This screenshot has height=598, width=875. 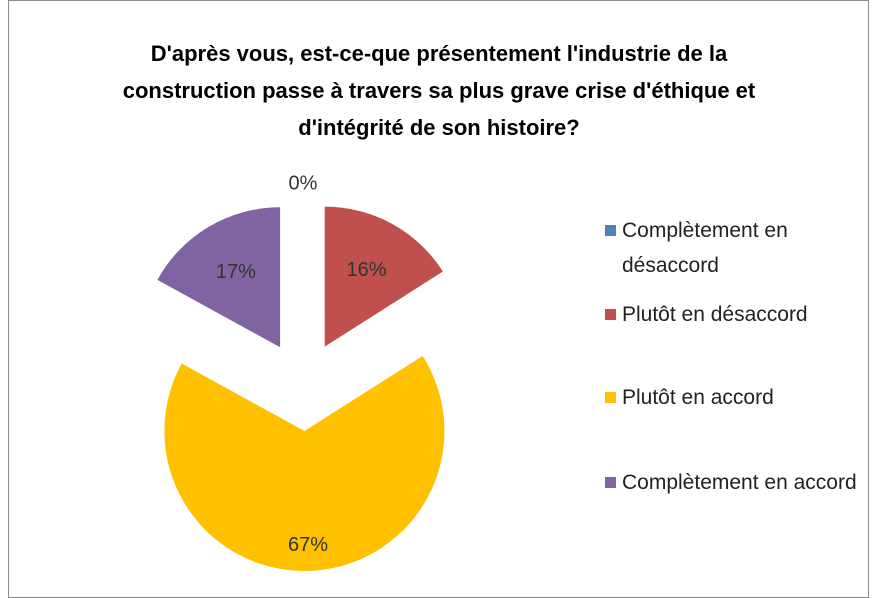 What do you see at coordinates (236, 272) in the screenshot?
I see `data-label: 17%` at bounding box center [236, 272].